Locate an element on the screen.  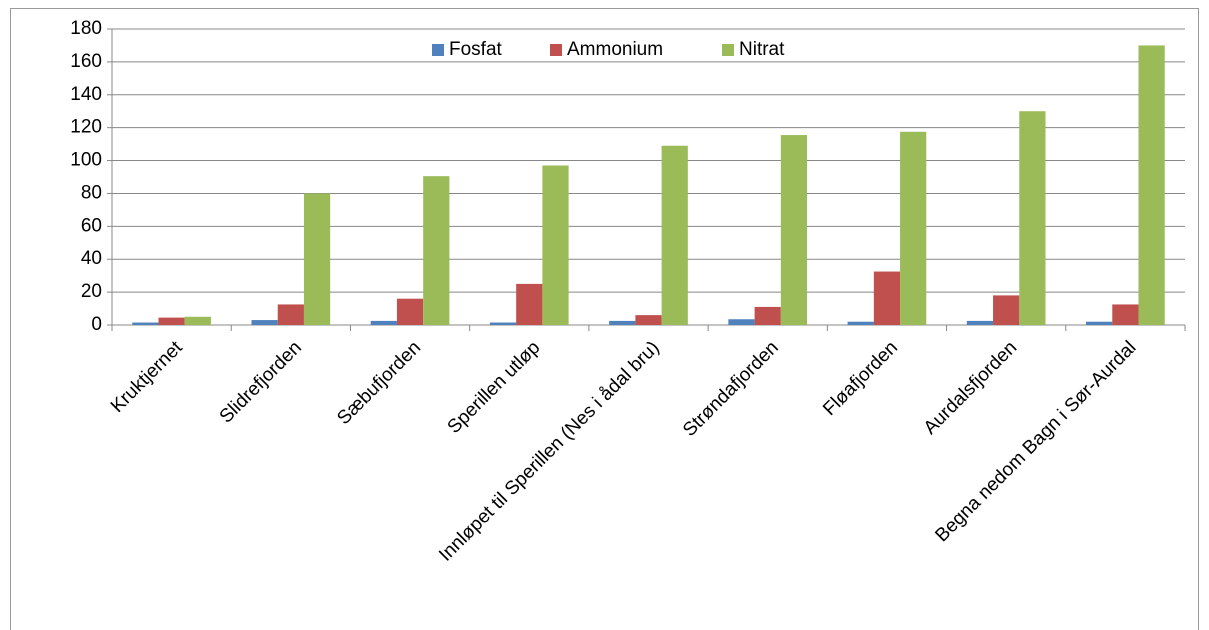
y-tick-label: 40 is located at coordinates (91, 258).